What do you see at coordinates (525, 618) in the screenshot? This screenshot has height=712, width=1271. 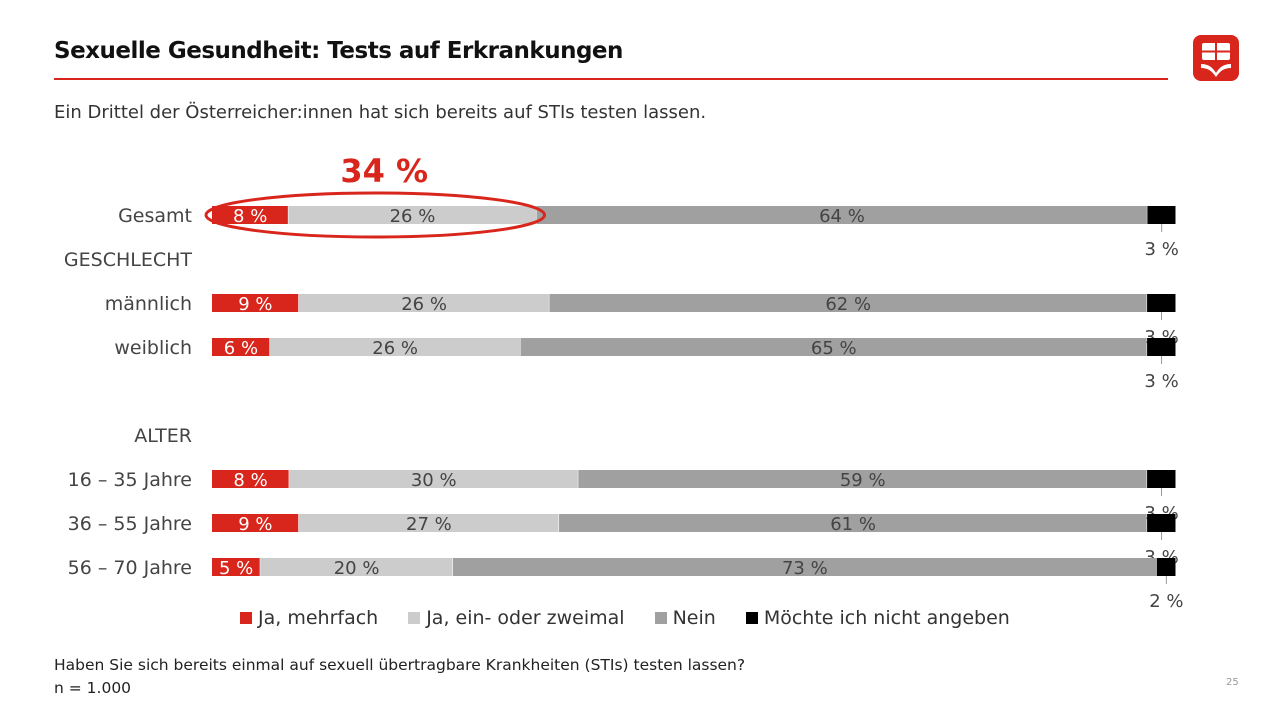 I see `legend-label: Ja, ein- oder zweimal` at bounding box center [525, 618].